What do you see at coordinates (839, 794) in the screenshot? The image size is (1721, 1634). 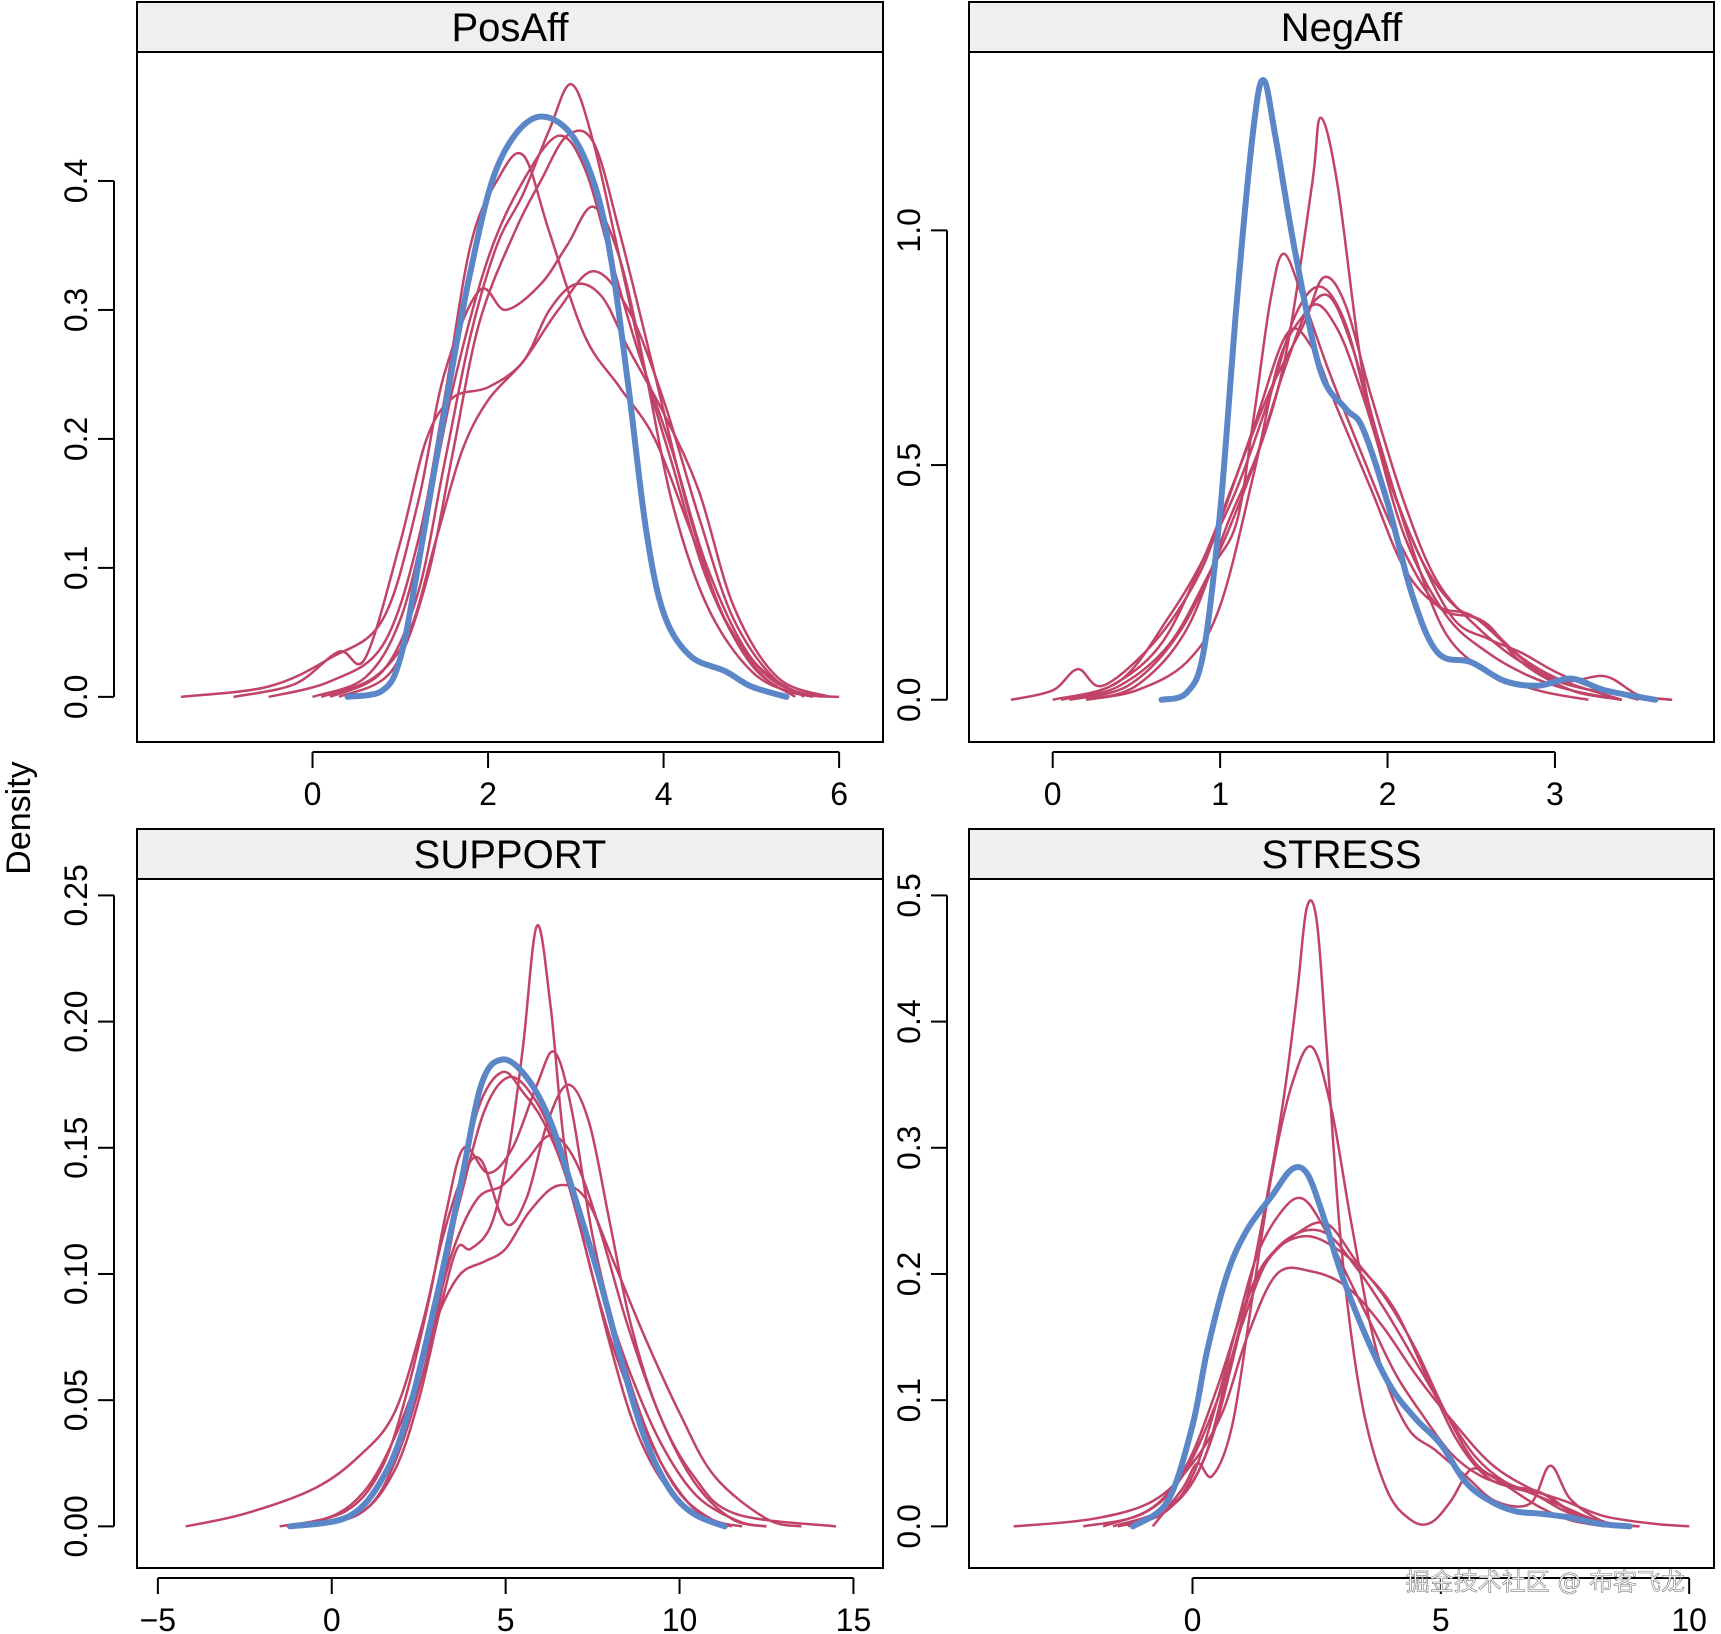 I see `x-tick-label-posaff-3: 6` at bounding box center [839, 794].